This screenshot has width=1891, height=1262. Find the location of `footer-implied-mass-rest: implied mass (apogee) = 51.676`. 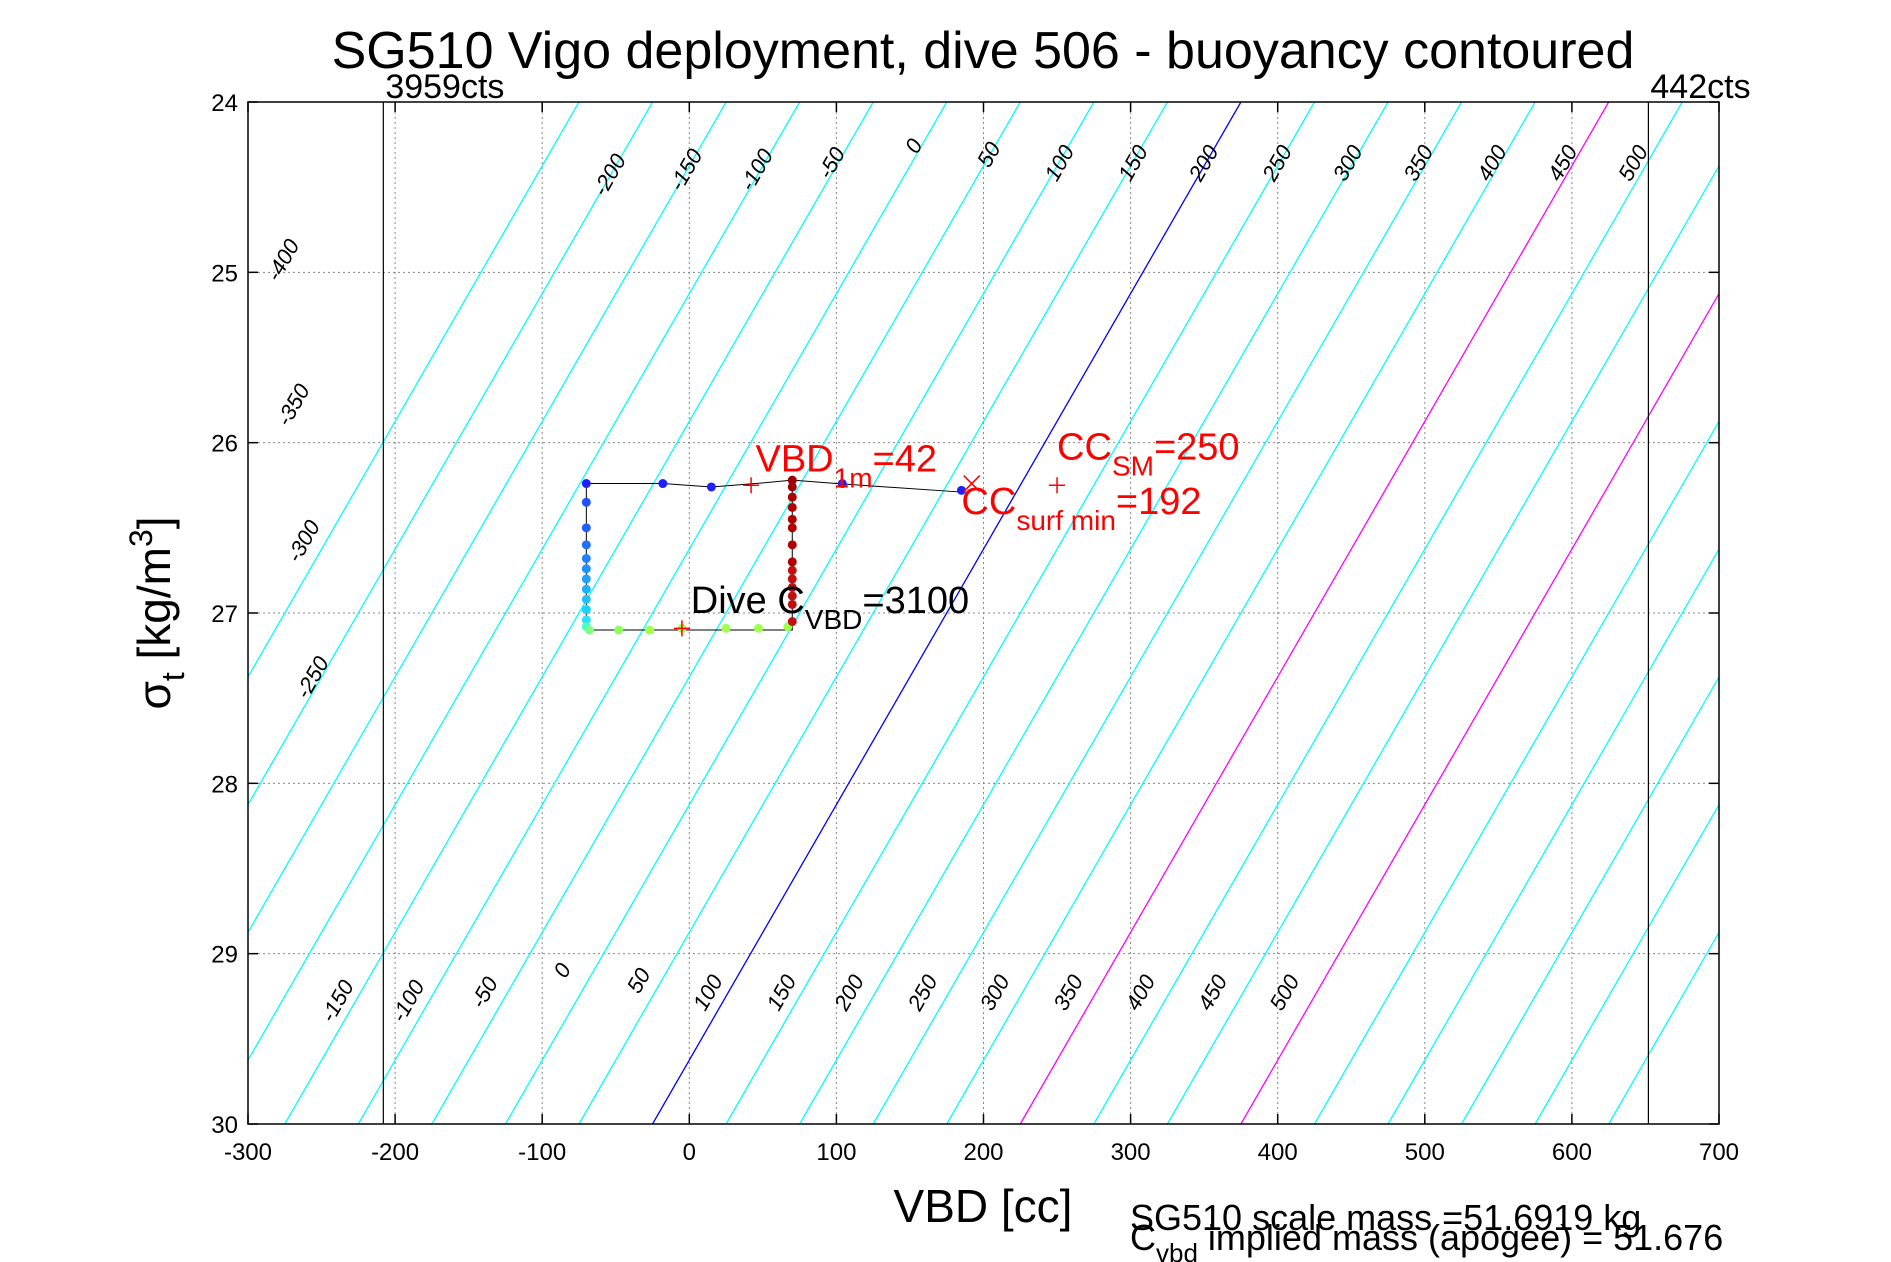

footer-implied-mass-rest: implied mass (apogee) = 51.676 is located at coordinates (1460, 1237).